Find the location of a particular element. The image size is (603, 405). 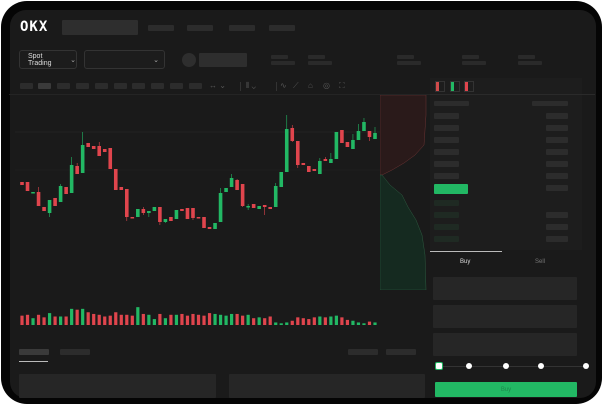

book-header is located at coordinates (550, 103).